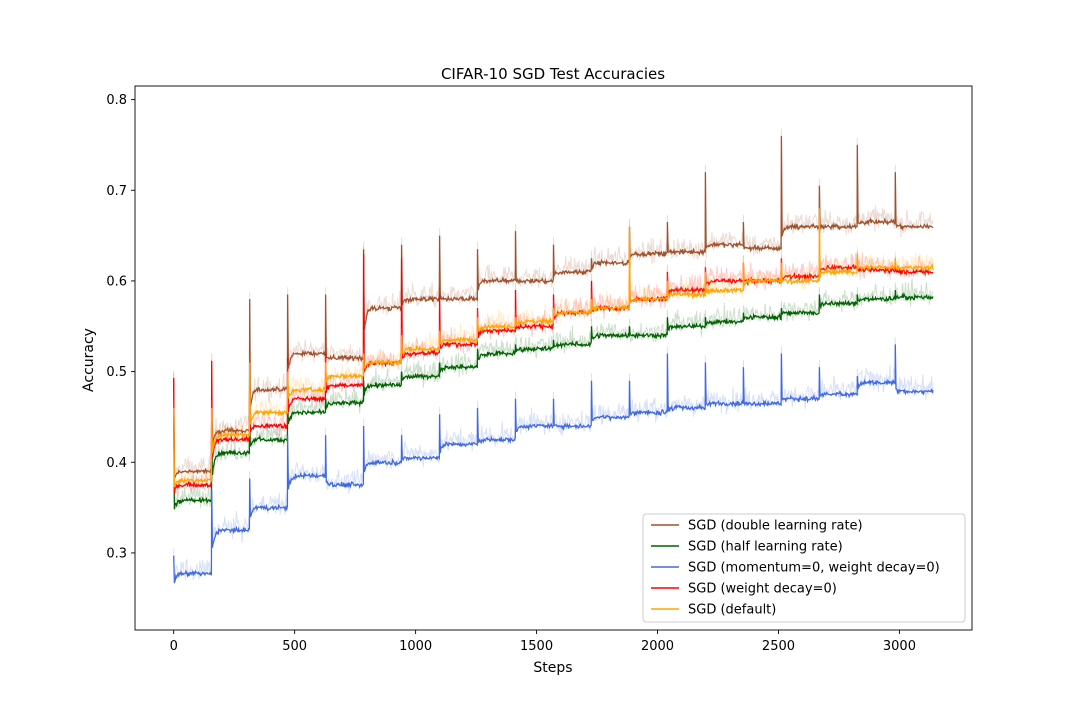 The height and width of the screenshot is (720, 1080). What do you see at coordinates (116, 553) in the screenshot?
I see `y-tick-label-0: 0.3` at bounding box center [116, 553].